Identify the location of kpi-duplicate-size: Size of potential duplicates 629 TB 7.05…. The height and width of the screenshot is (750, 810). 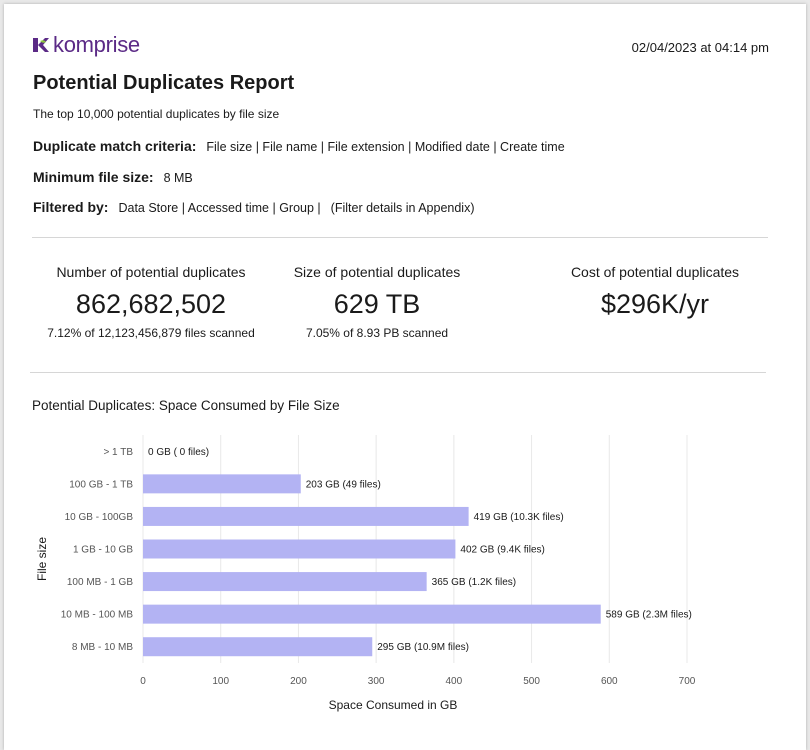
(377, 302).